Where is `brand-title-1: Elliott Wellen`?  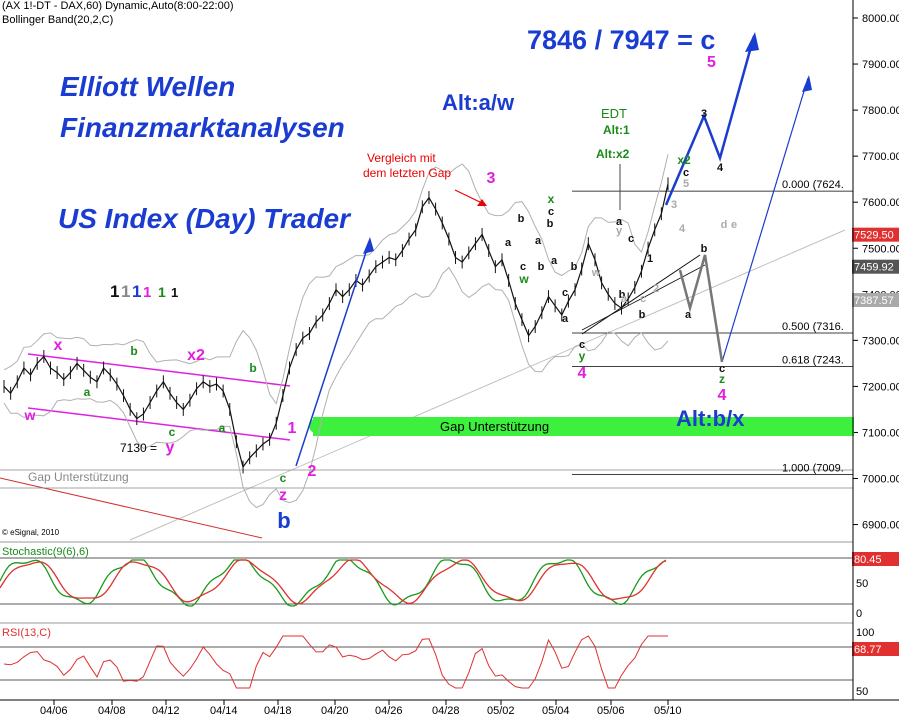 brand-title-1: Elliott Wellen is located at coordinates (147, 86).